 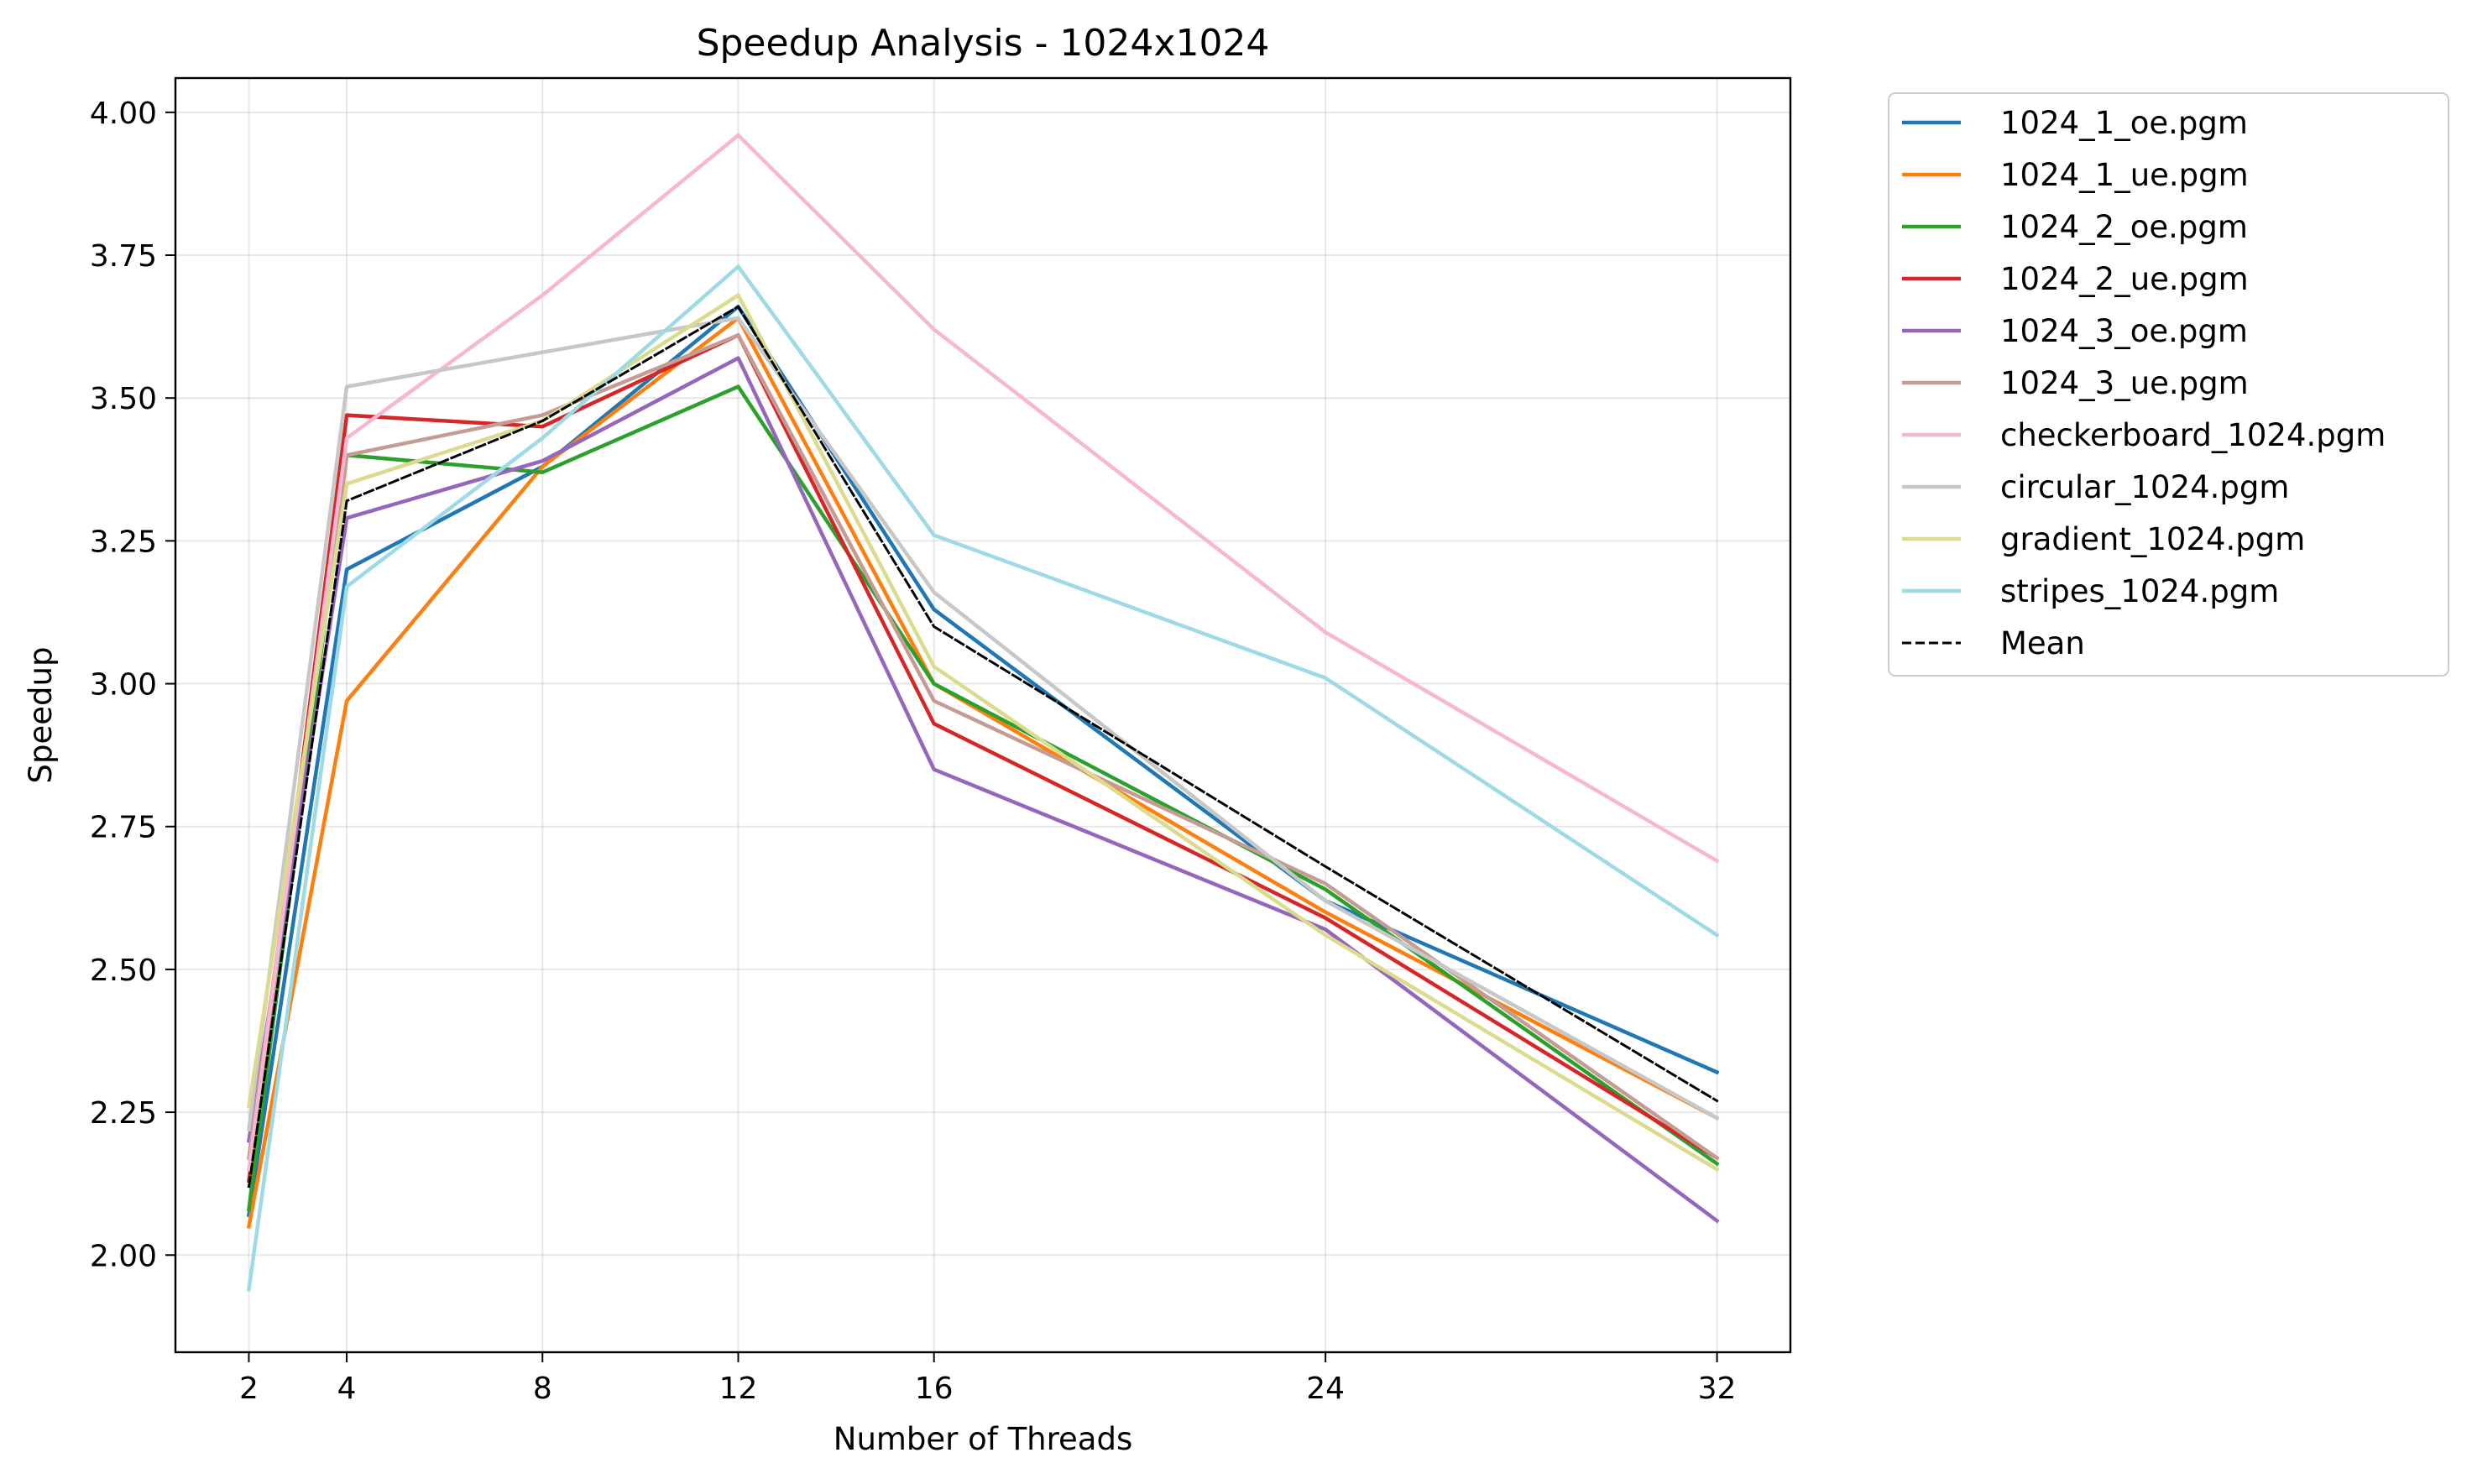 What do you see at coordinates (987, 1379) in the screenshot?
I see `x-axis-ticks: 2 4 8 12 16 24 32` at bounding box center [987, 1379].